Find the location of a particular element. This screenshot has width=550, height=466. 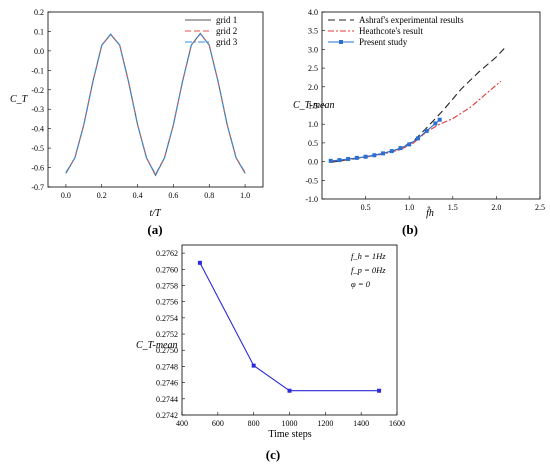

x-tick-label: 0.0 is located at coordinates (66, 195).